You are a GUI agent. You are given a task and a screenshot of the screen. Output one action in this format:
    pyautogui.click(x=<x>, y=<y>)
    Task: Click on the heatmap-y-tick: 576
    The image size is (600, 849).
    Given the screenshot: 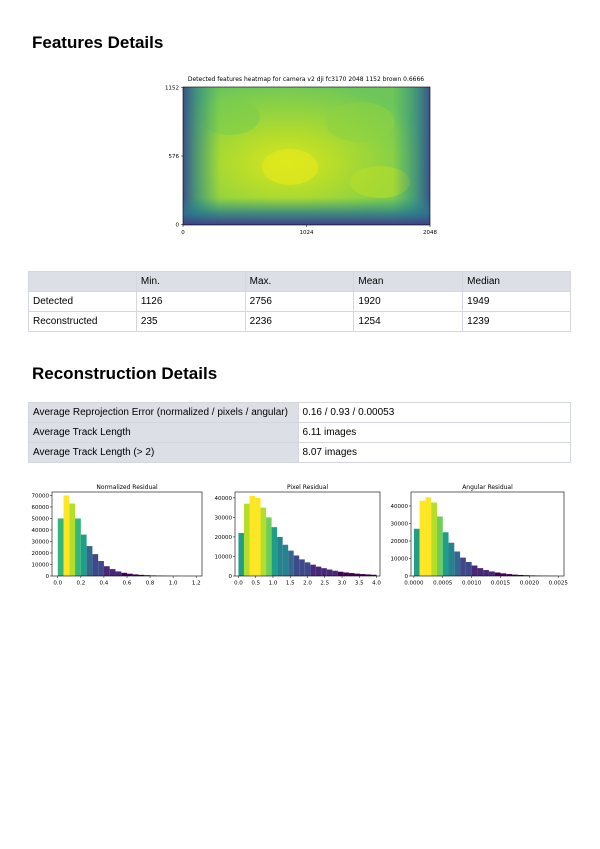 What is the action you would take?
    pyautogui.click(x=174, y=157)
    